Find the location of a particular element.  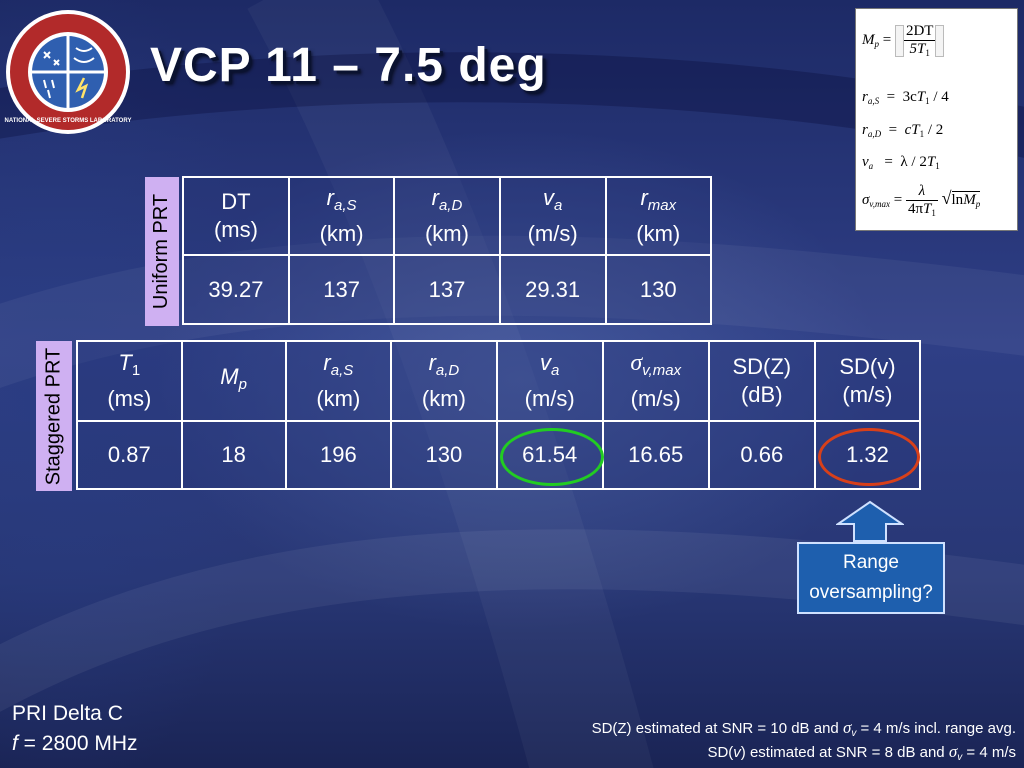

staggered-header-sdz: SD(Z) (dB) is located at coordinates (761, 381).